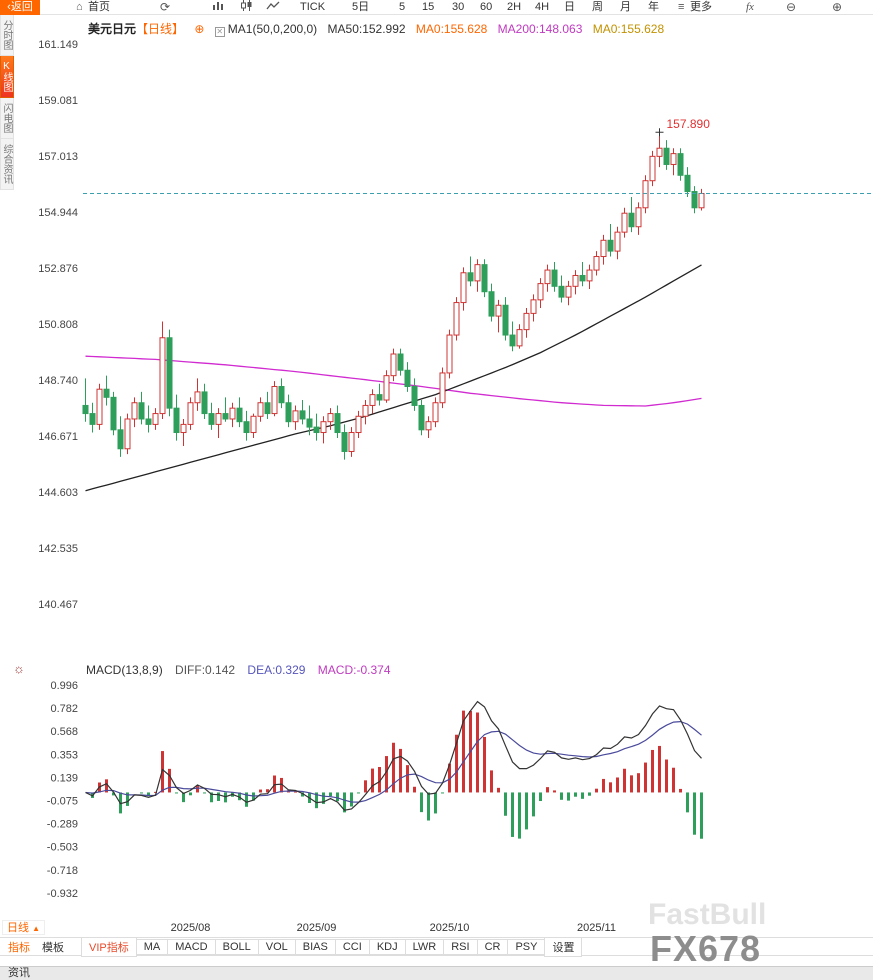  Describe the element at coordinates (424, 946) in the screenshot. I see `tab-lwr: LWR` at that location.